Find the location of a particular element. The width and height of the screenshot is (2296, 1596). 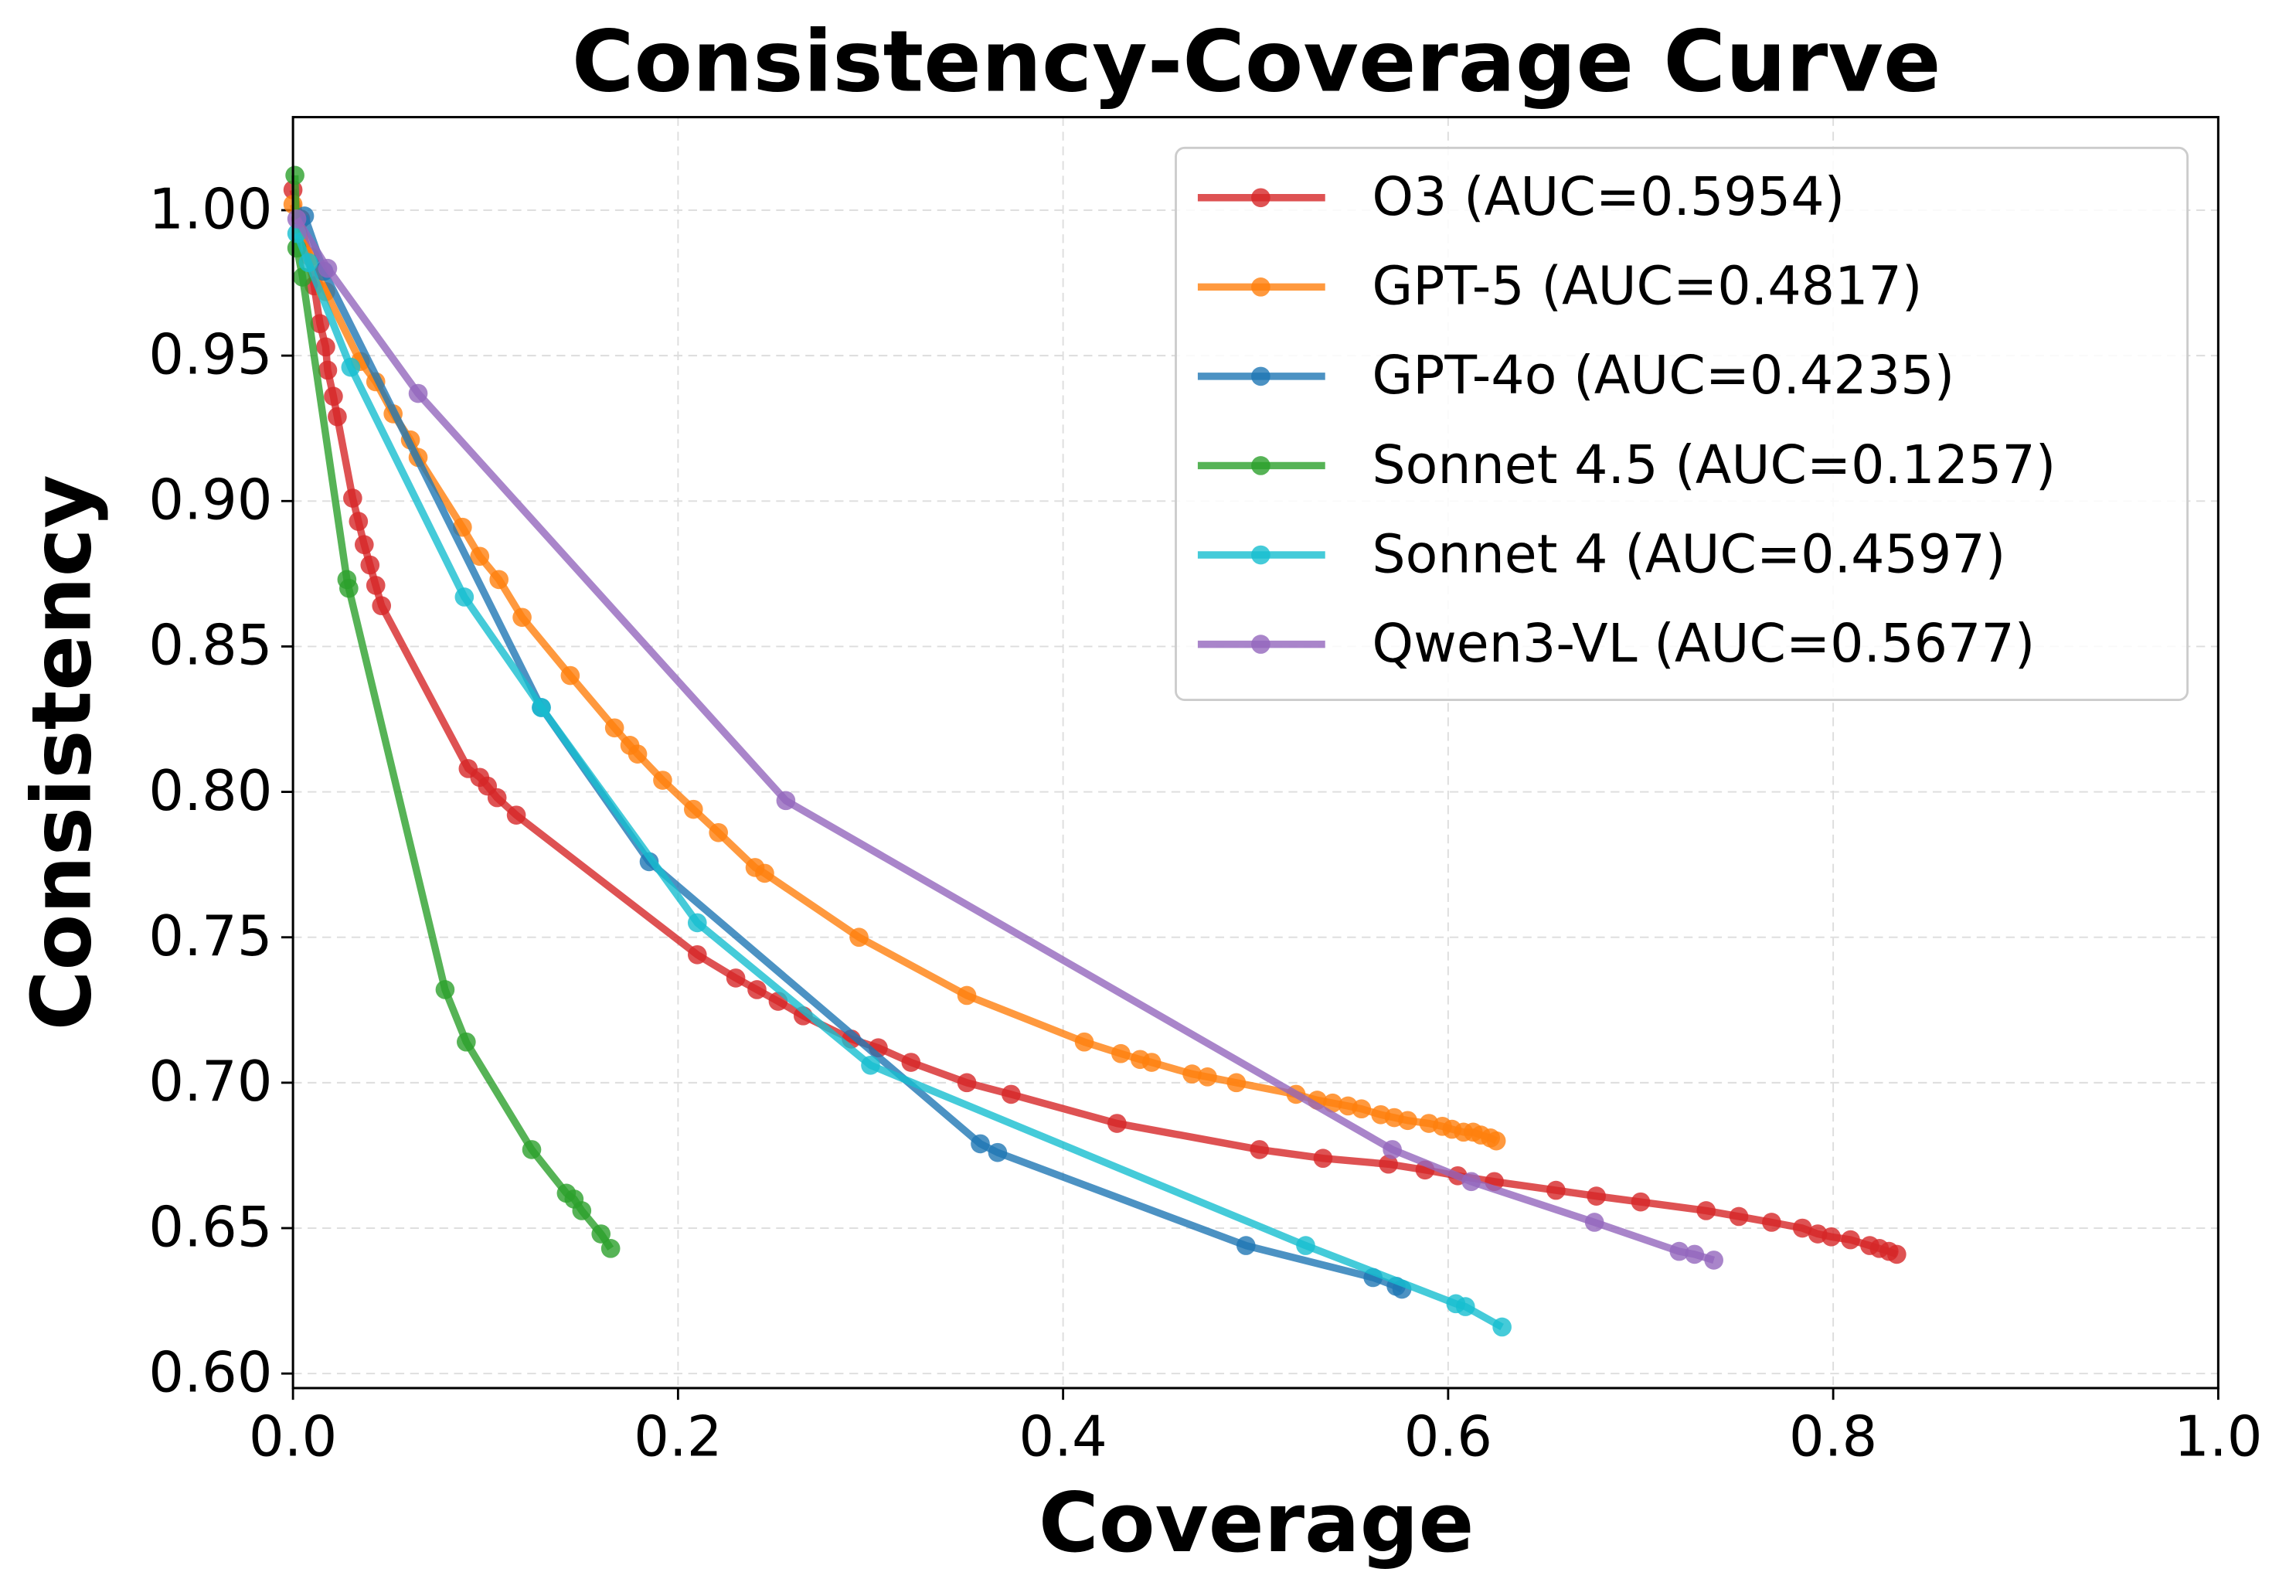

x-tick-label: 0.4 is located at coordinates (1063, 1436).